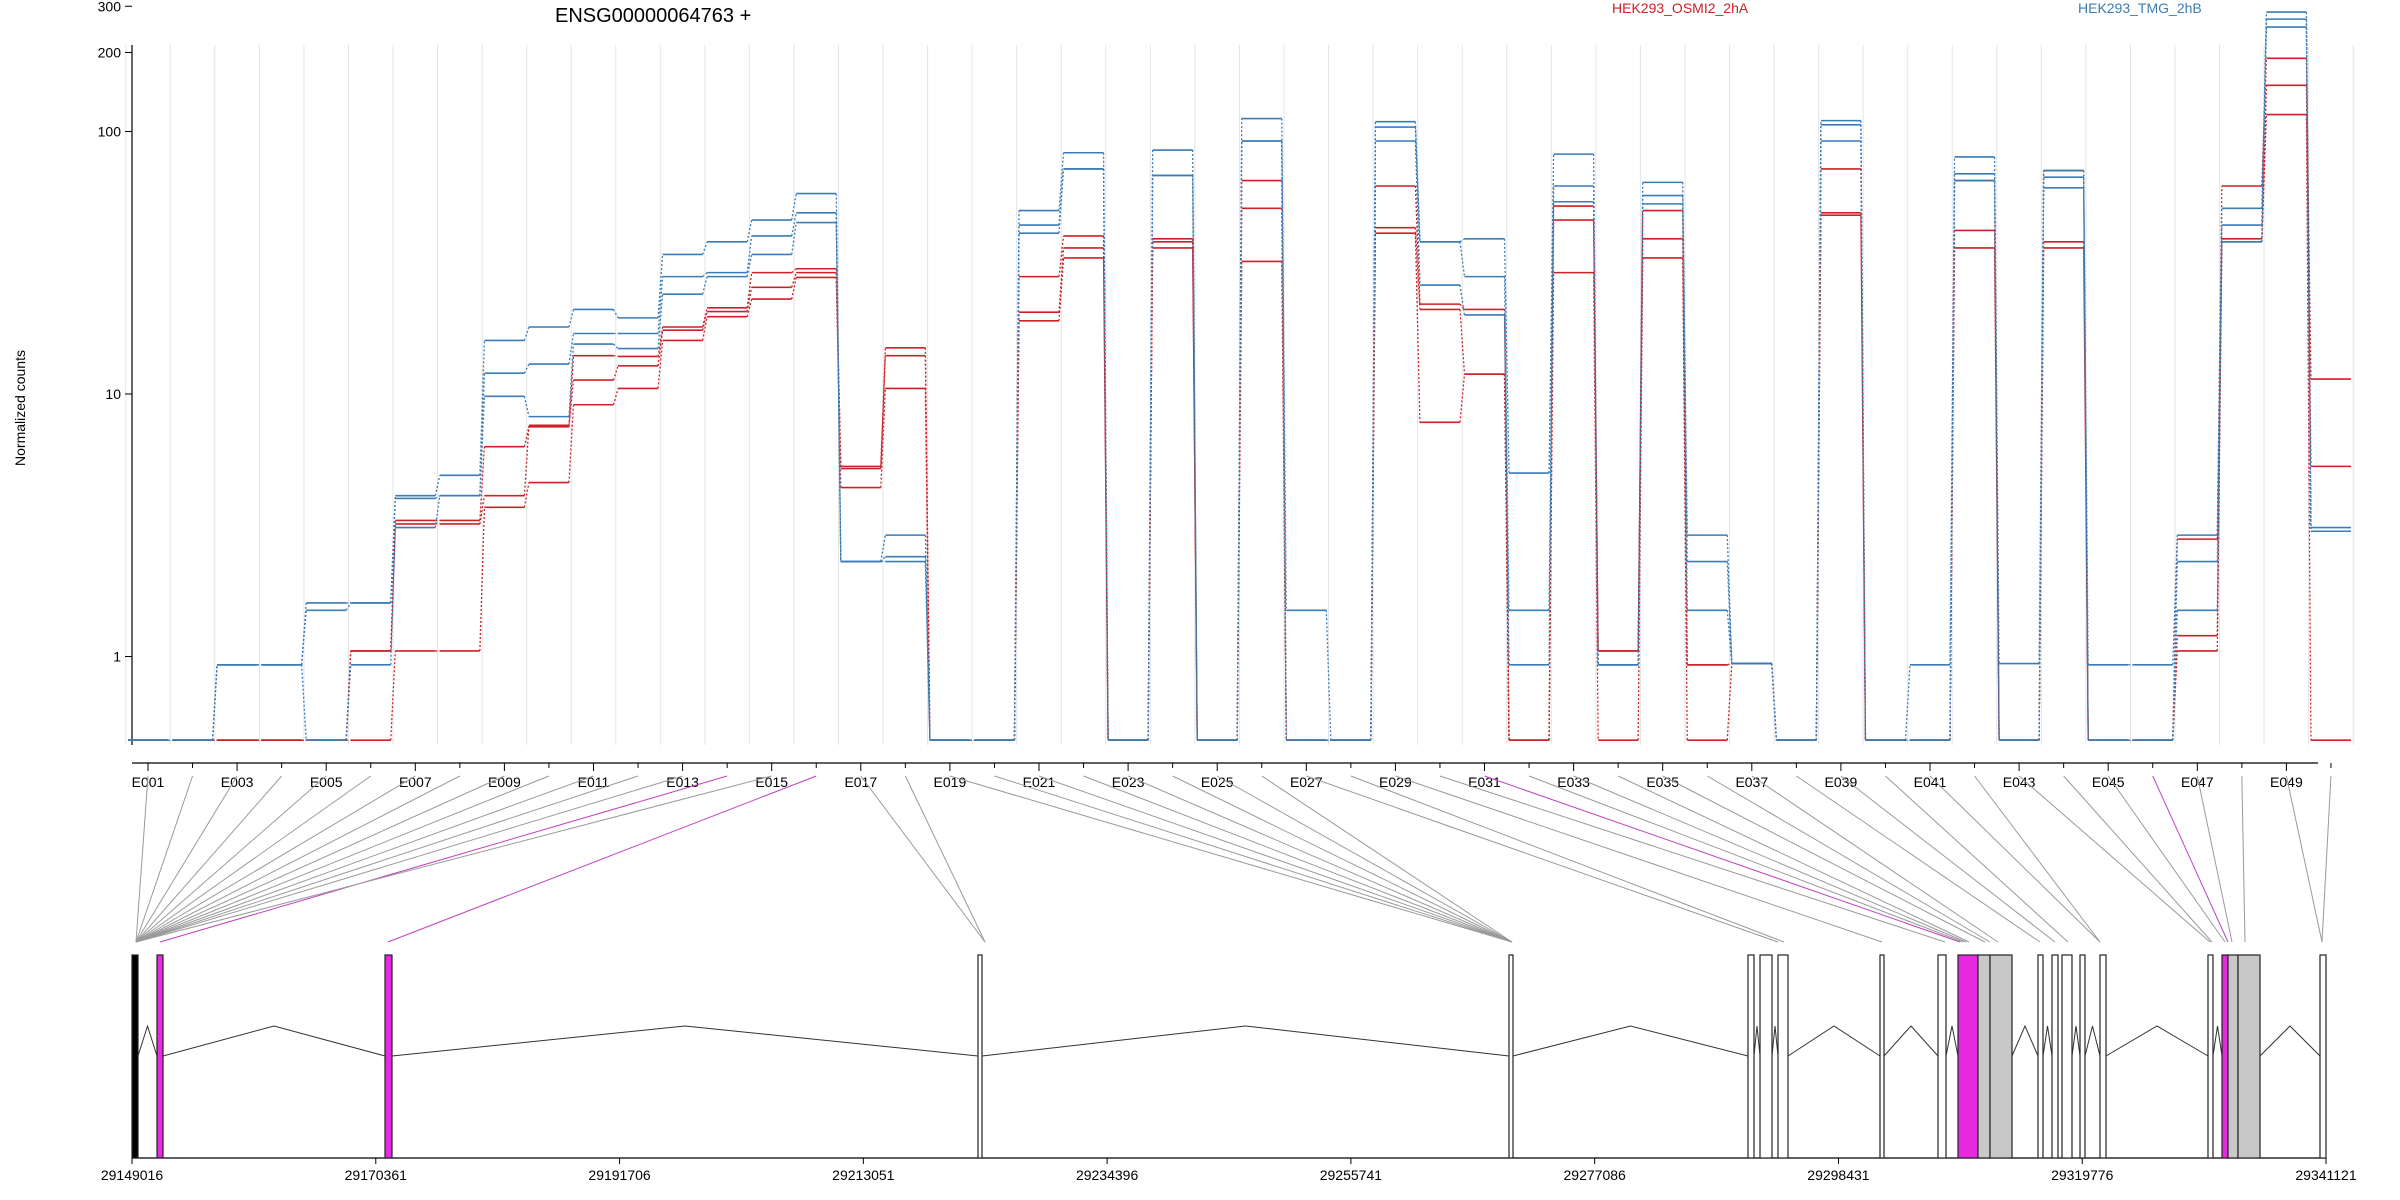 This screenshot has height=1200, width=2400. Describe the element at coordinates (863, 1175) in the screenshot. I see `genomic-tick-label: 29213051` at that location.